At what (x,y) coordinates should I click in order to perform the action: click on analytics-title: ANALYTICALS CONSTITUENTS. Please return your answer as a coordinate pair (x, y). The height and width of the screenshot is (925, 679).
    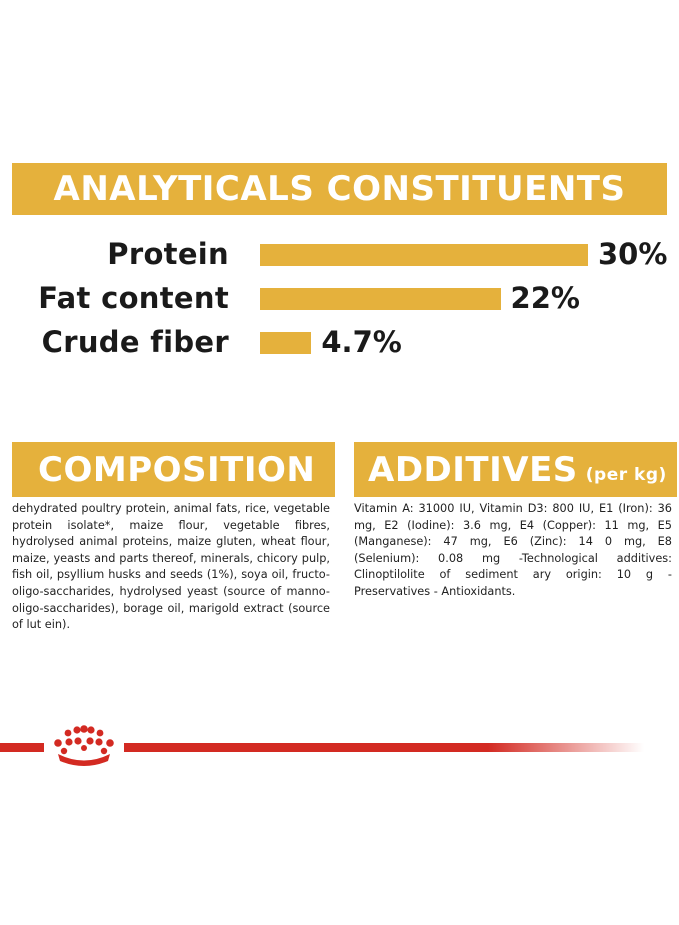
    Looking at the image, I should click on (339, 189).